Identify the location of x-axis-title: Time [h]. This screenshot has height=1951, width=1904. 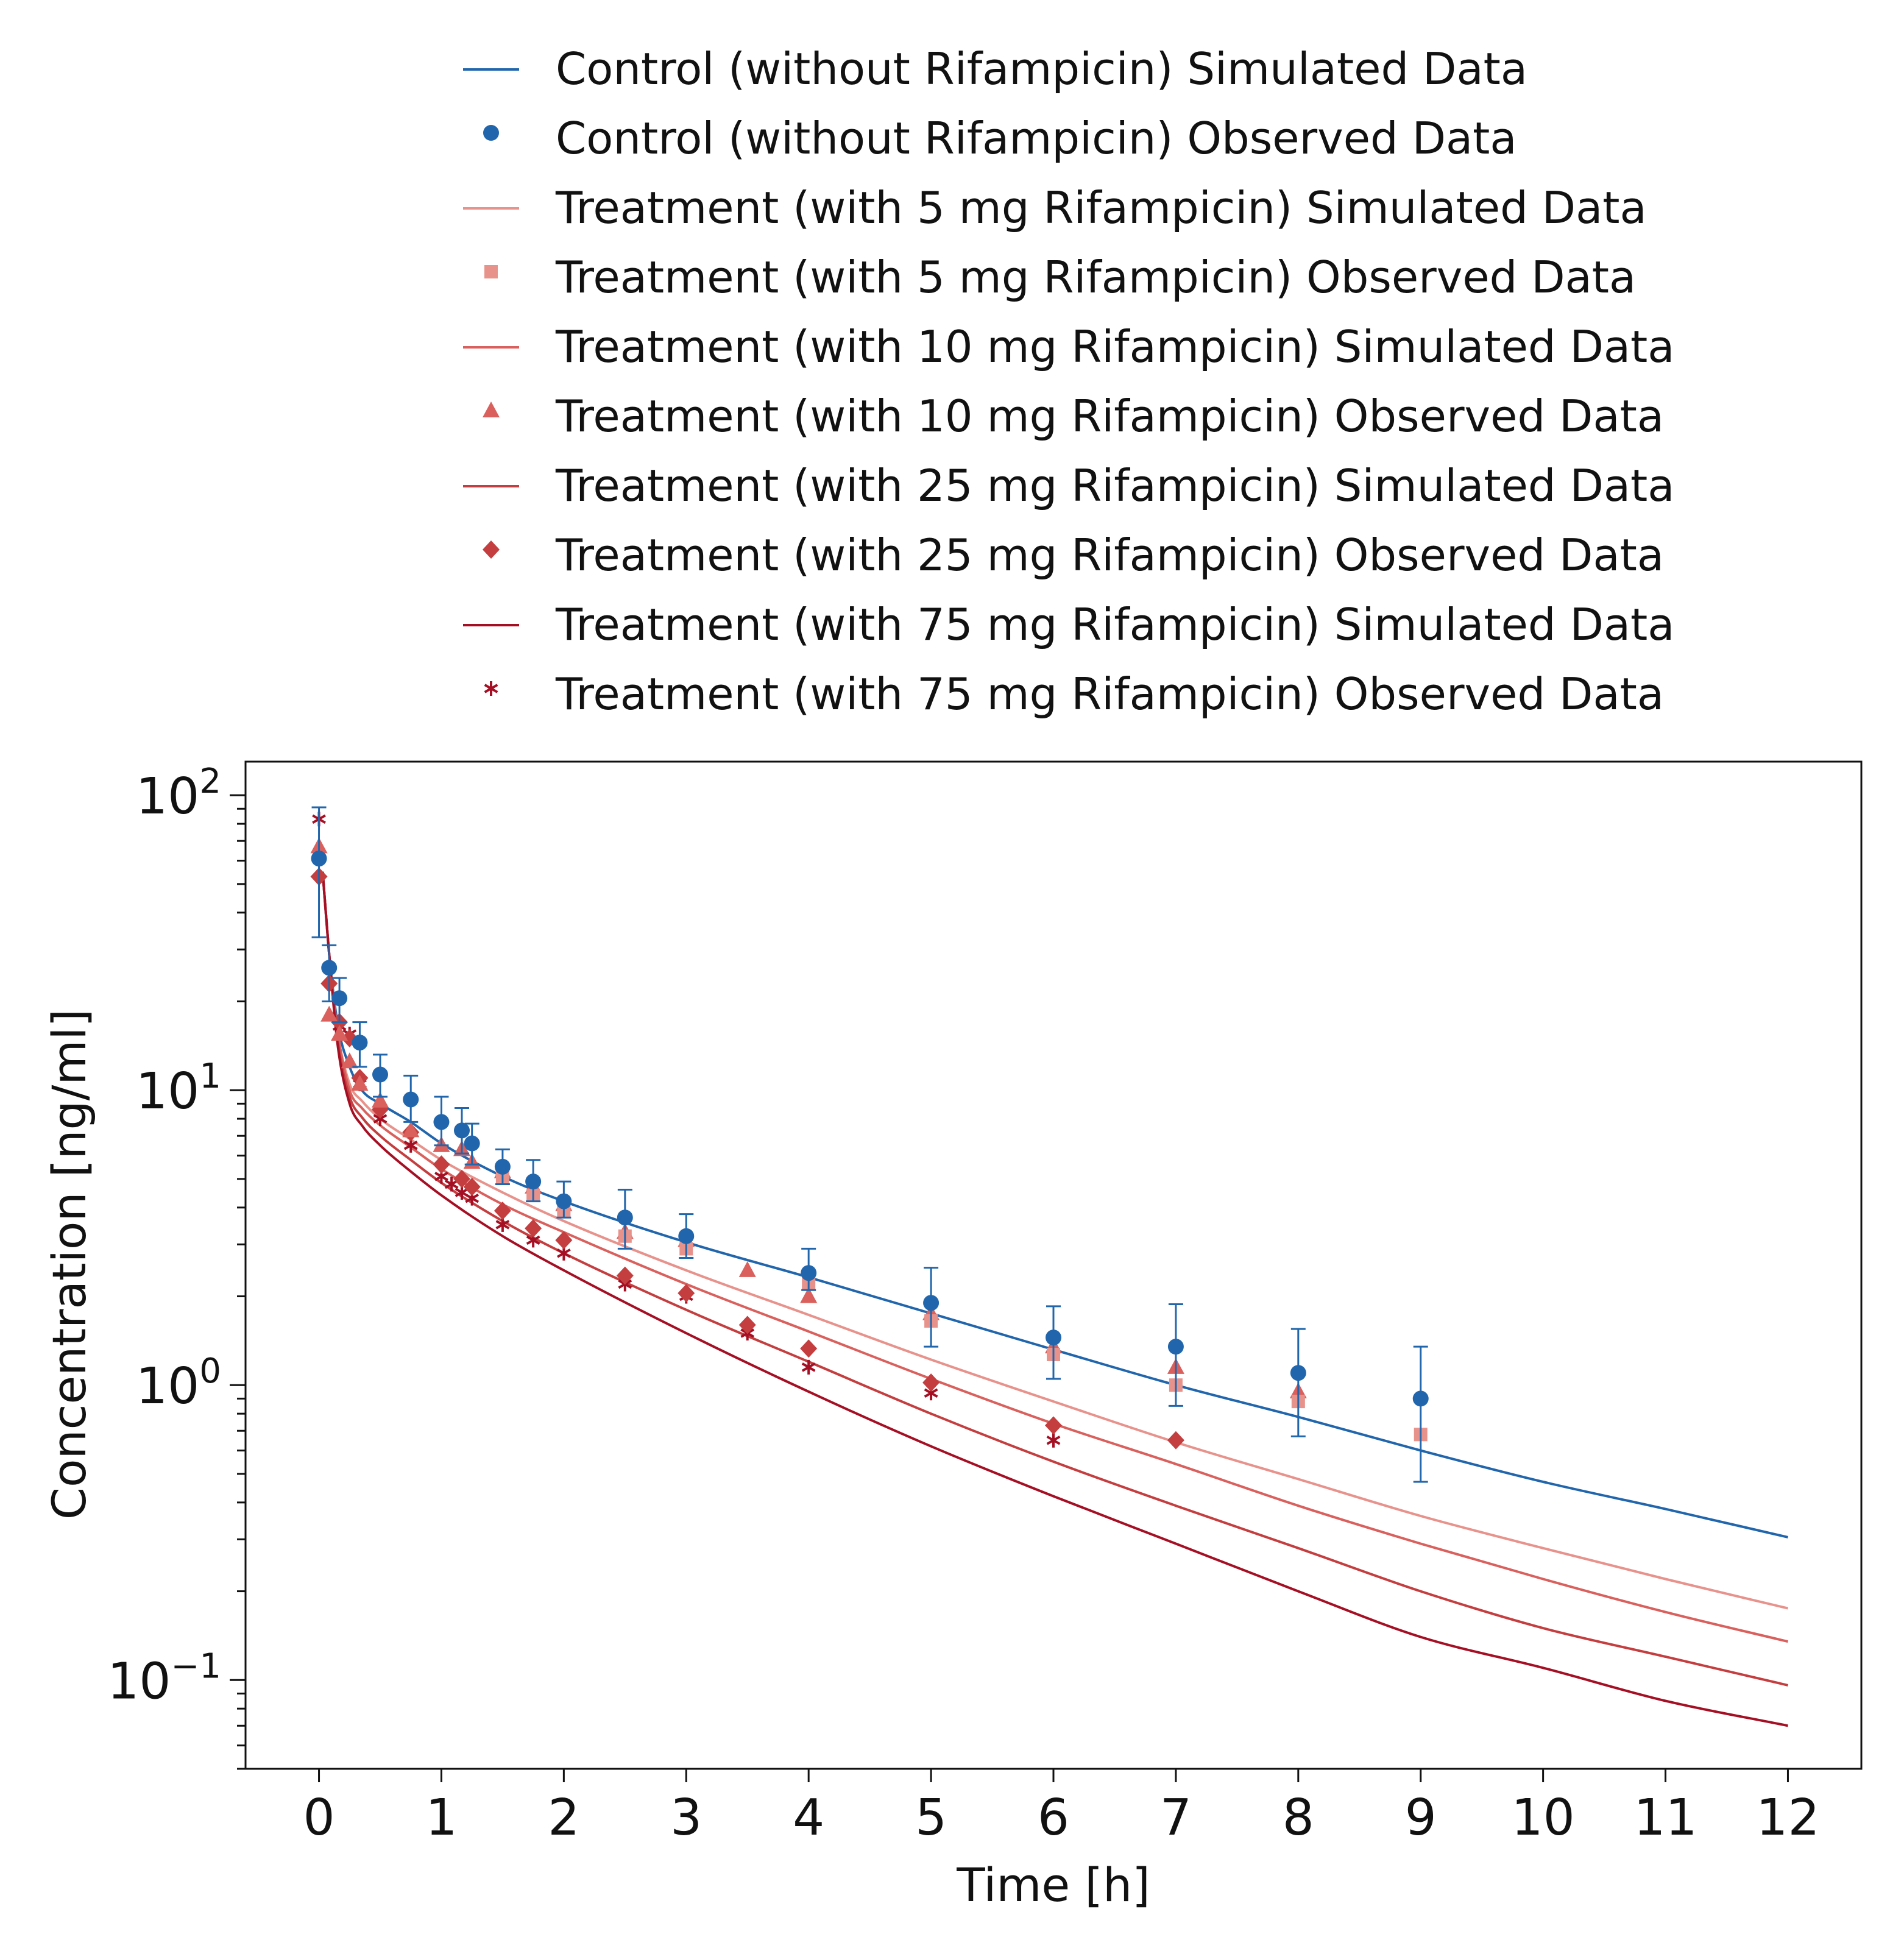
(1053, 1885).